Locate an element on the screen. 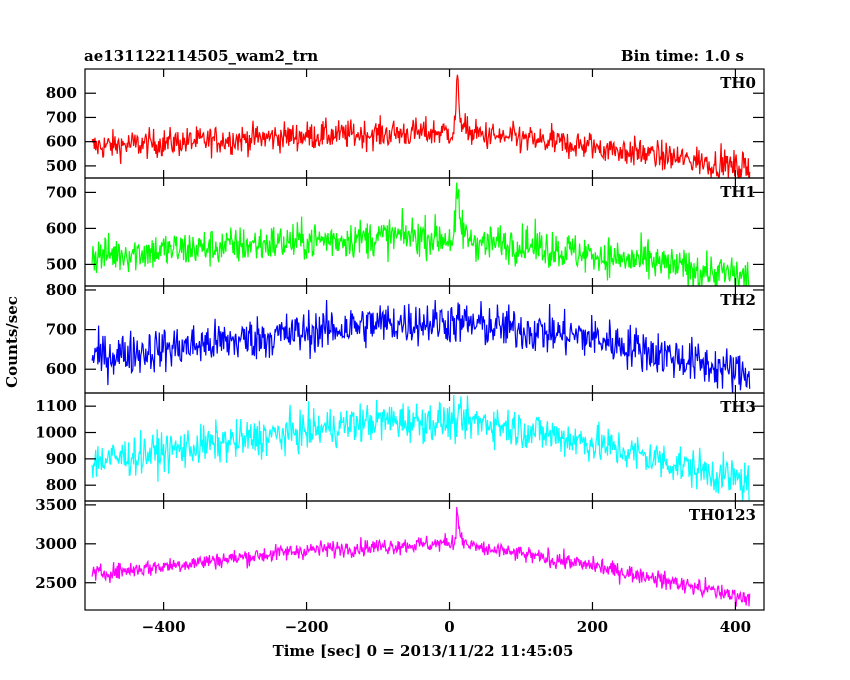  panel-th0: 500 600 700 800 TH0 is located at coordinates (405, 123).